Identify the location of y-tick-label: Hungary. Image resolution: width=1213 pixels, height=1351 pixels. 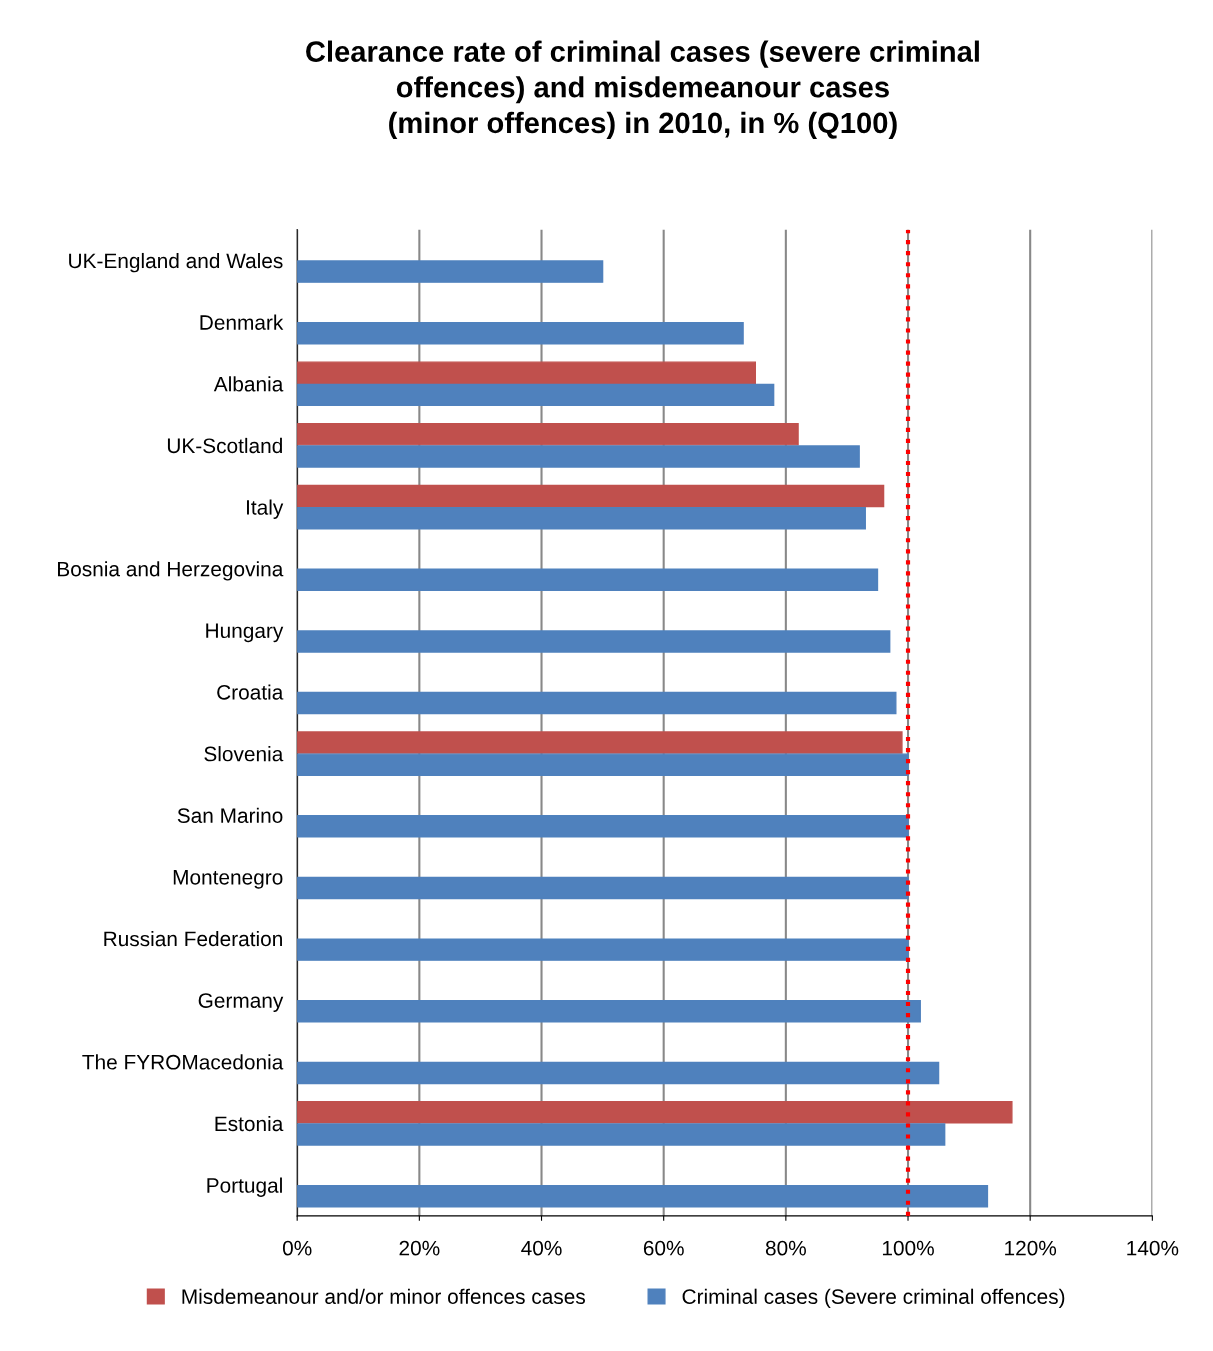
(245, 633).